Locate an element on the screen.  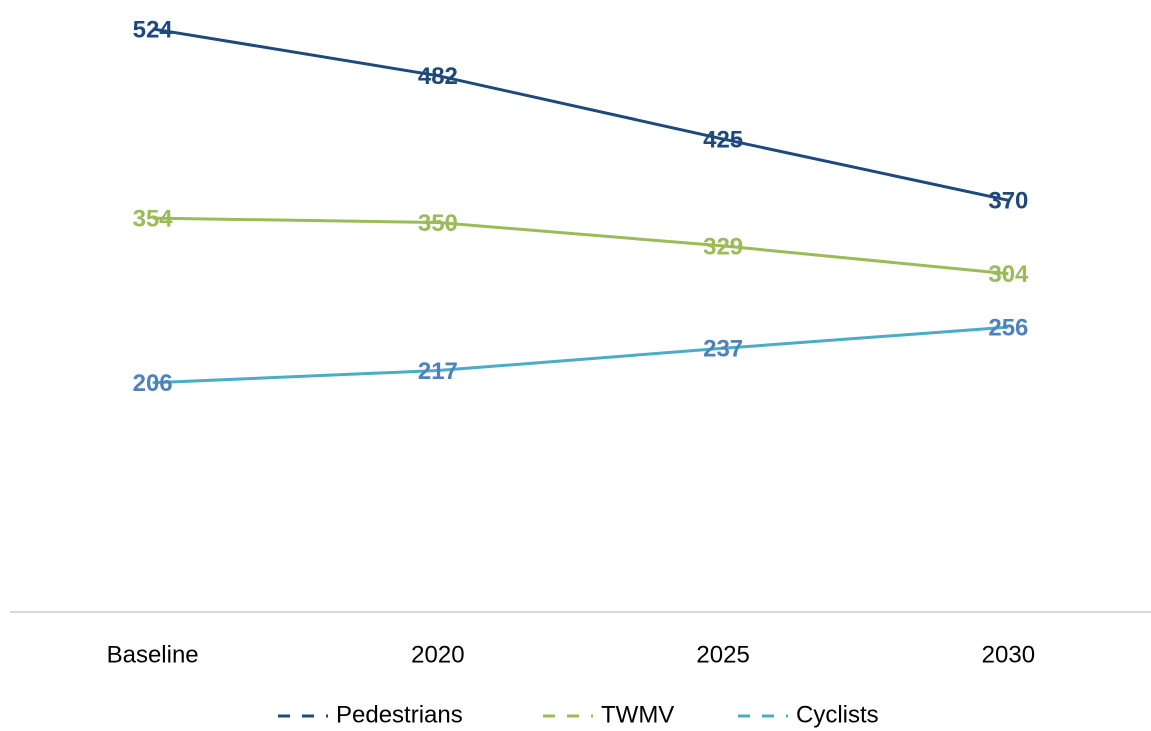
x-tick-label: 2020 is located at coordinates (437, 654).